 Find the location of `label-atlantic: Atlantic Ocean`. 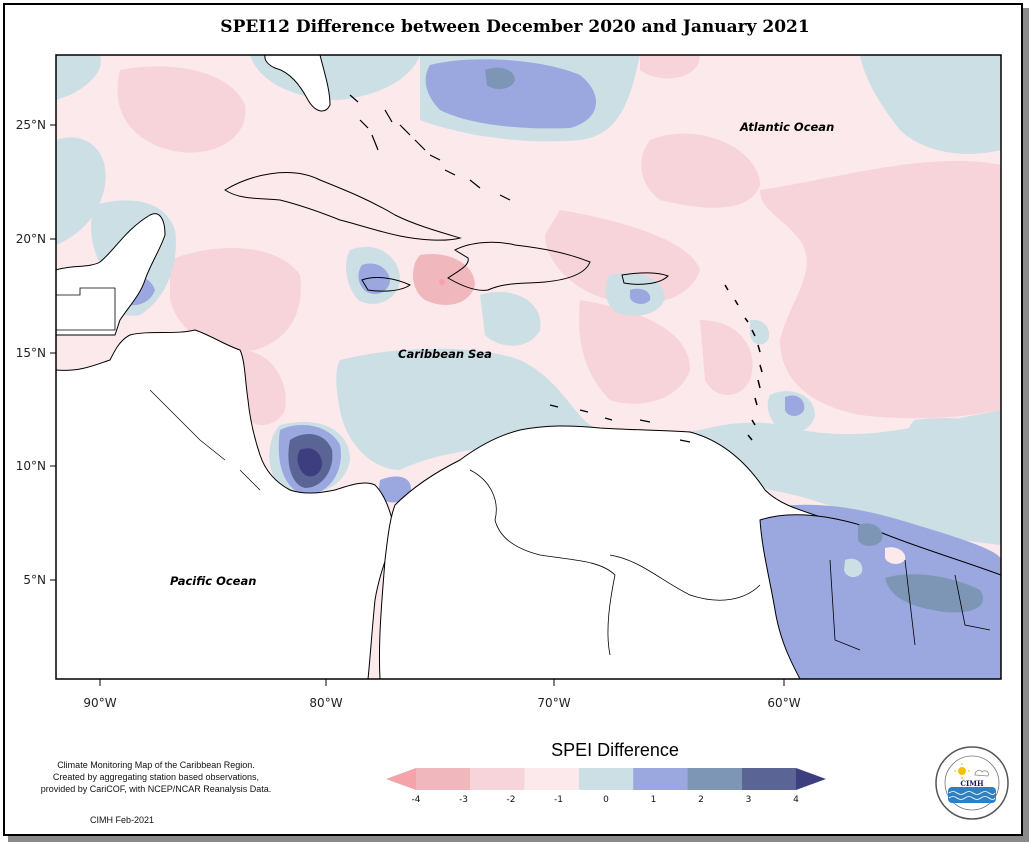

label-atlantic: Atlantic Ocean is located at coordinates (786, 127).